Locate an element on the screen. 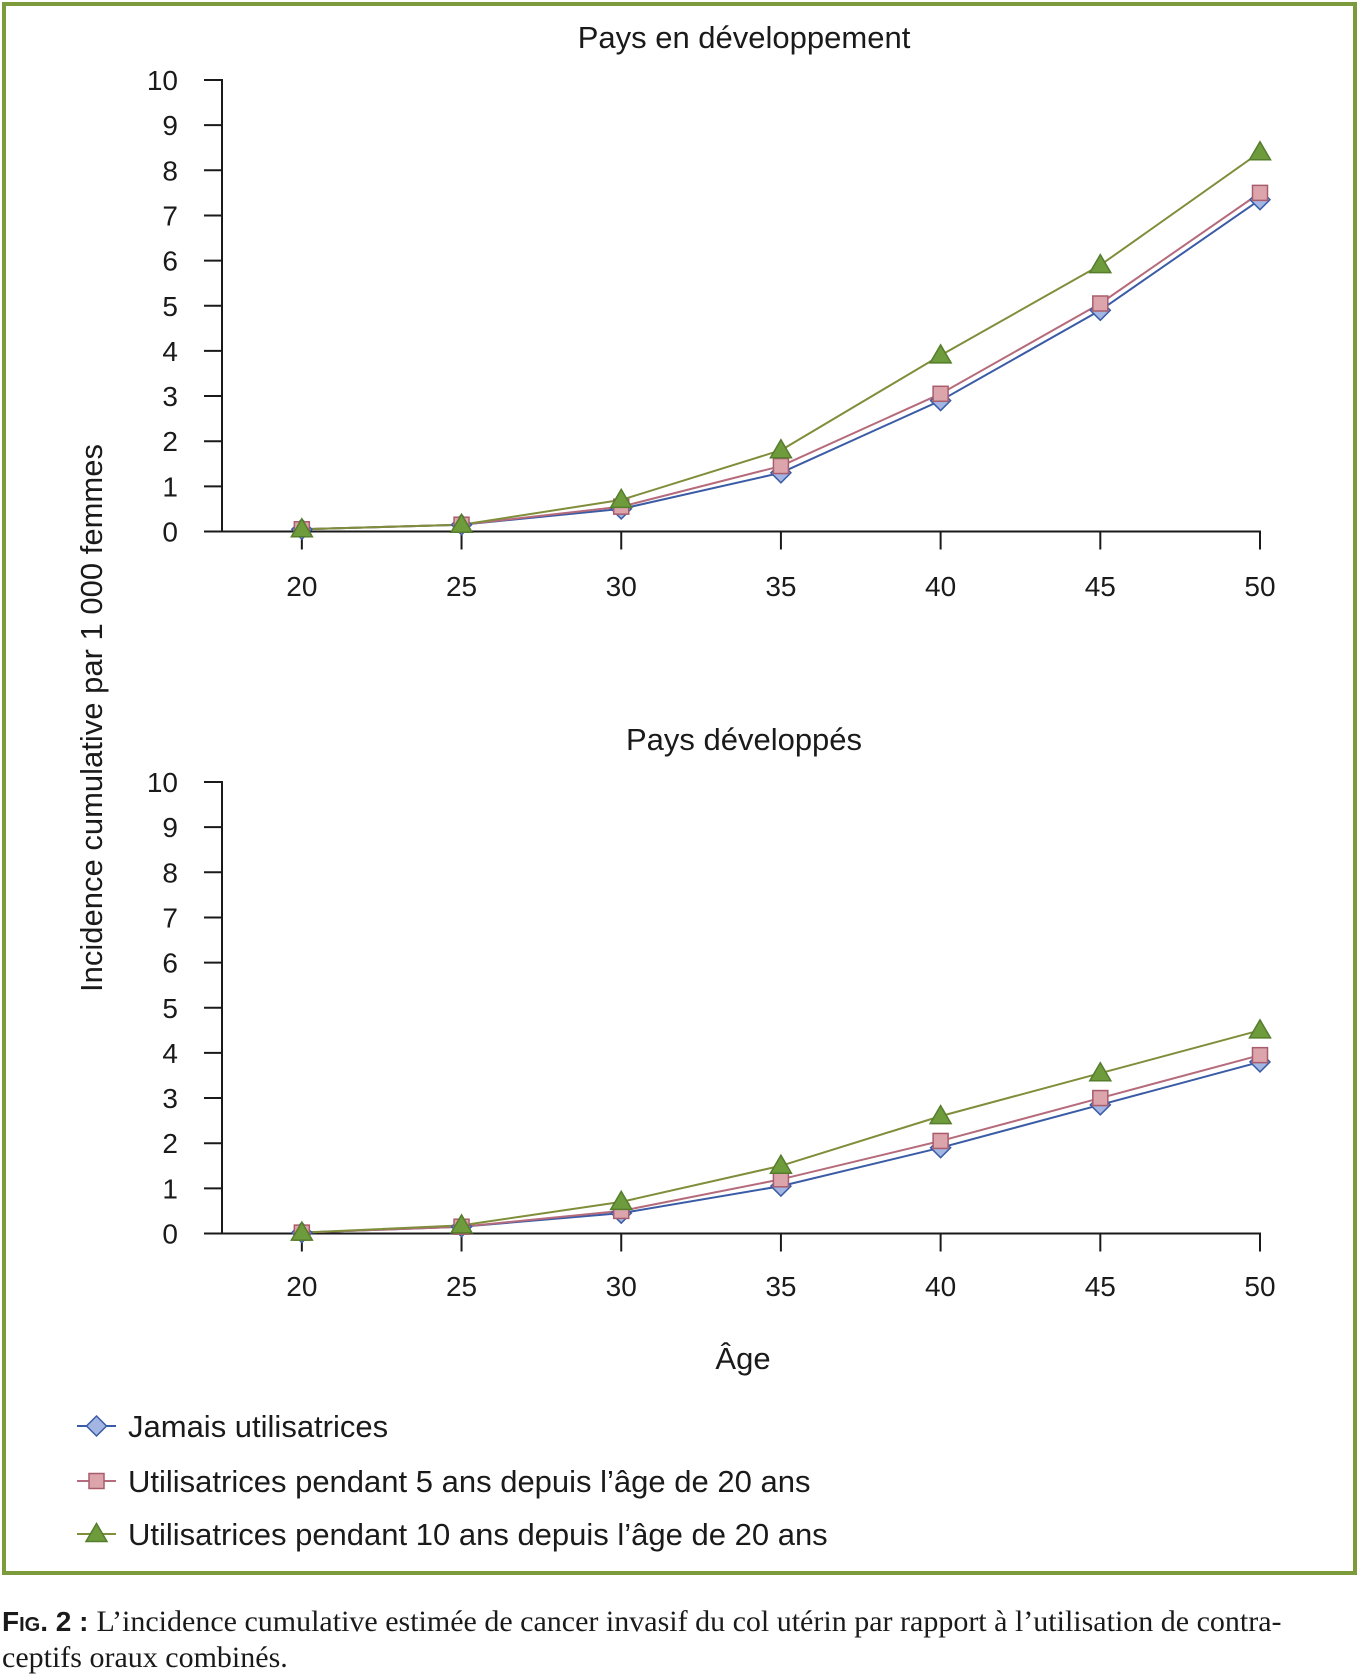 The width and height of the screenshot is (1359, 1680). series-lines is located at coordinates (781, 1131).